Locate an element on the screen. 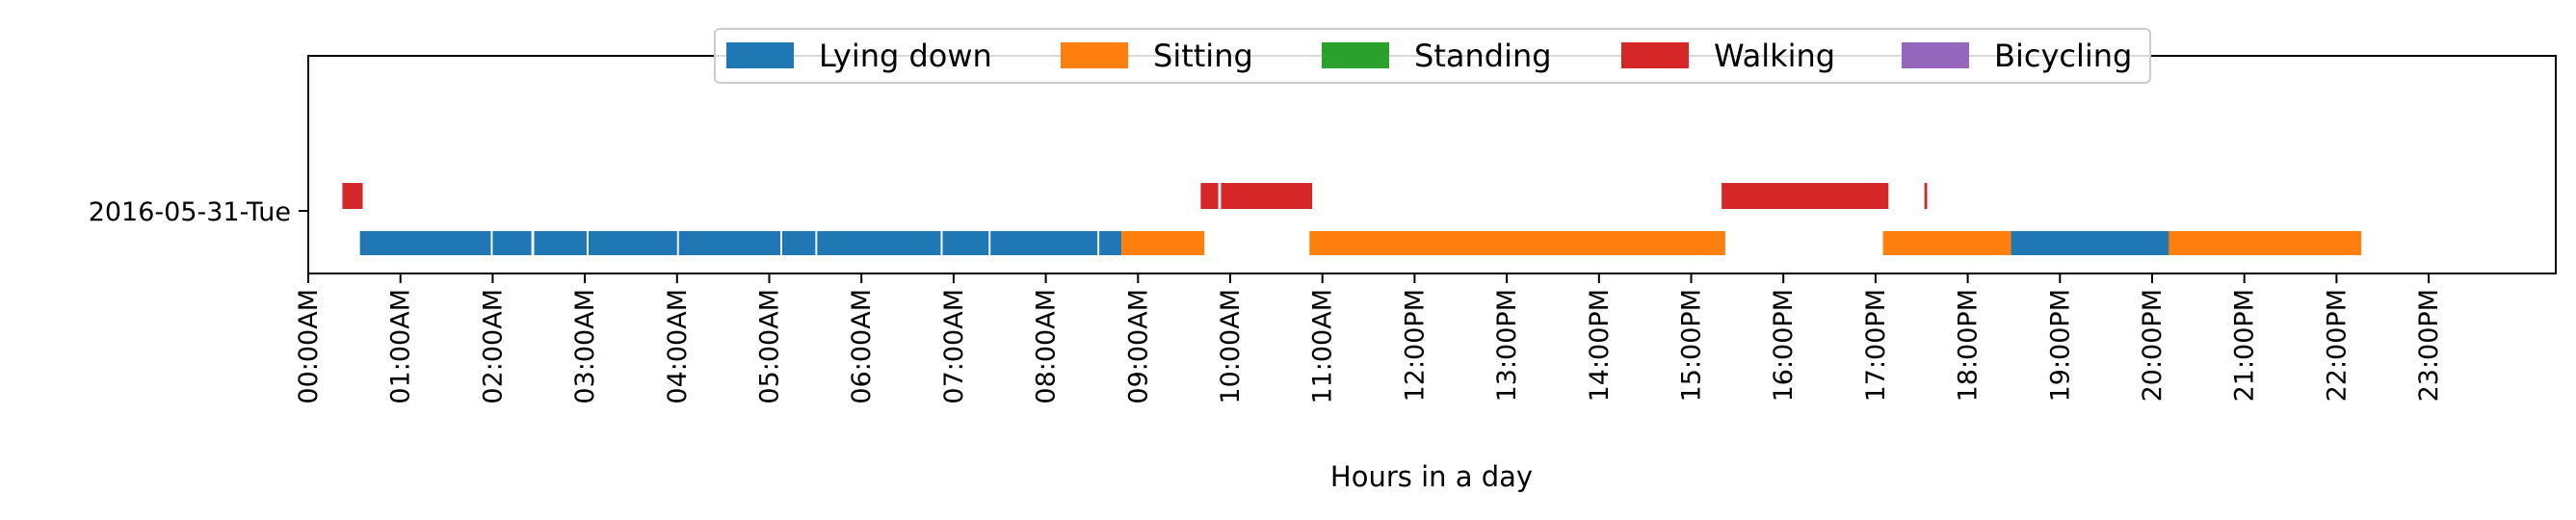 The image size is (2576, 520). legend-swatch-walking is located at coordinates (1655, 55).